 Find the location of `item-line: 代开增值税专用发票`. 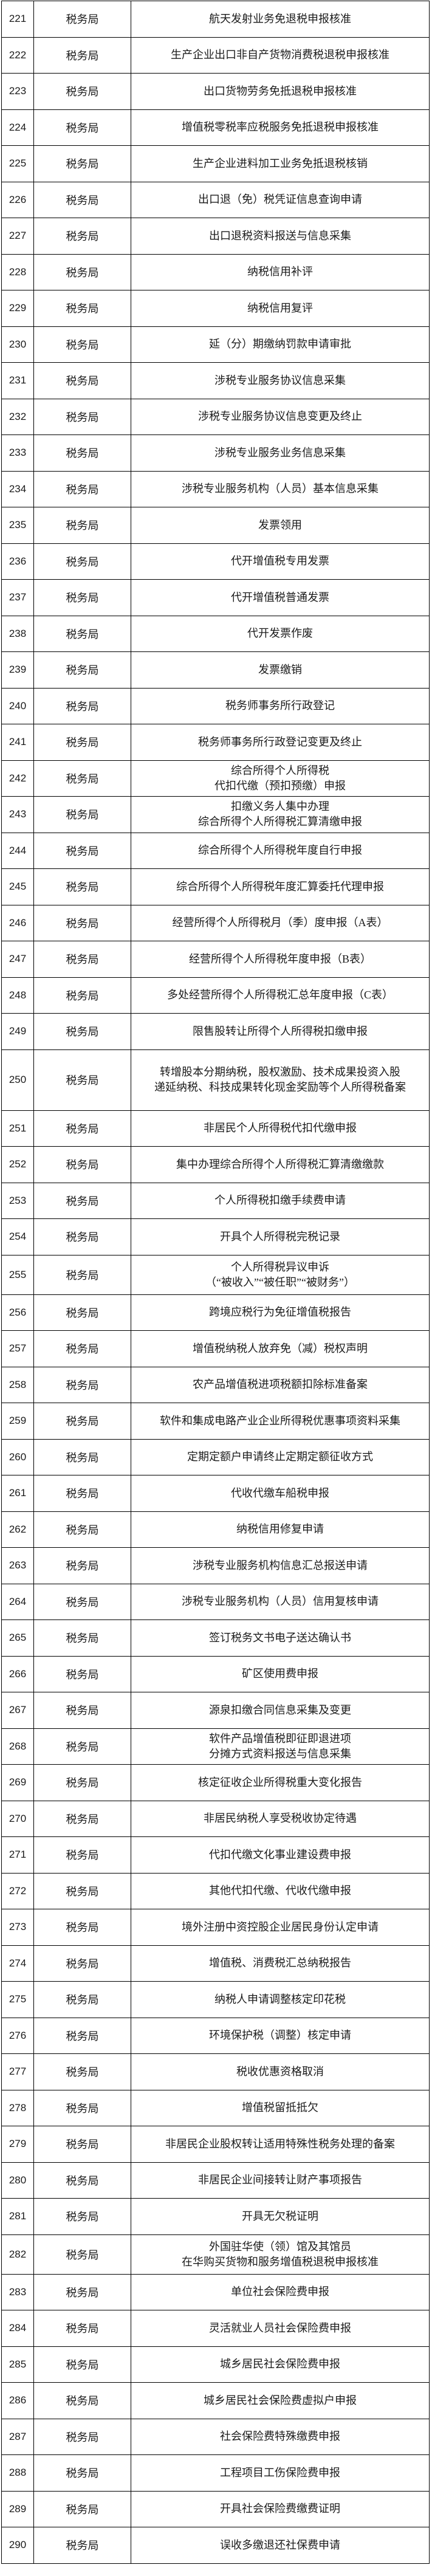

item-line: 代开增值税专用发票 is located at coordinates (280, 561).